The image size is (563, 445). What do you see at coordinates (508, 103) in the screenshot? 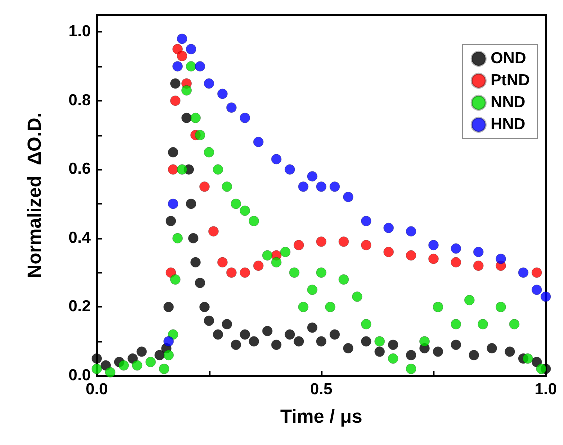
I see `legend-label: NND` at bounding box center [508, 103].